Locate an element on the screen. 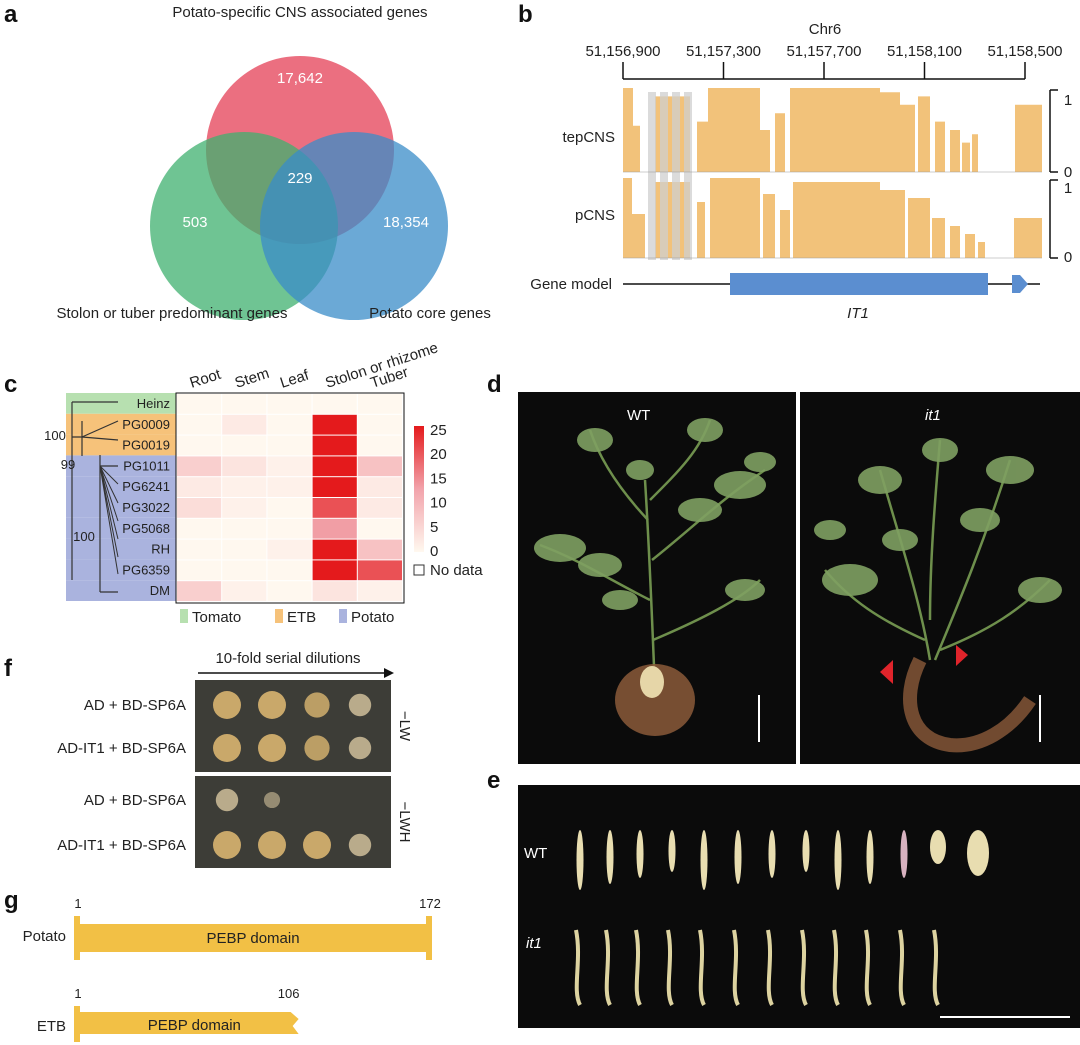  wt-stolons is located at coordinates (782, 860).